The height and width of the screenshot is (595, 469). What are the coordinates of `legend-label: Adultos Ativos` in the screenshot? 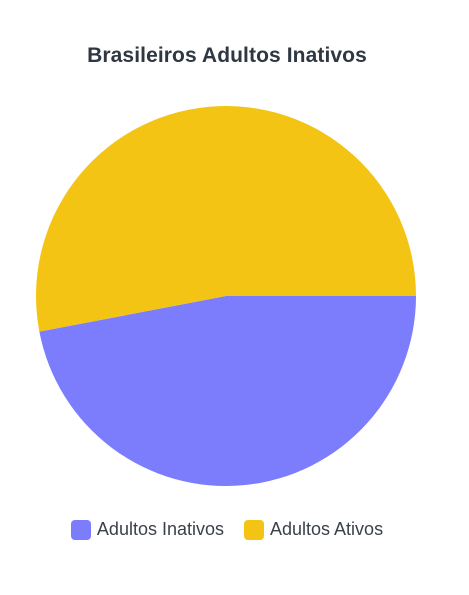 It's located at (326, 529).